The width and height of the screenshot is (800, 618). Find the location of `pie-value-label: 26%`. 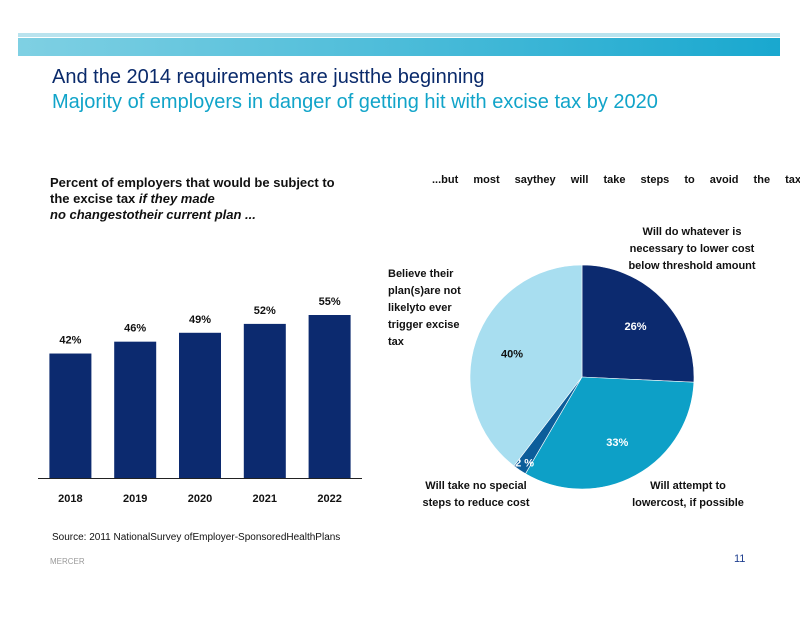

pie-value-label: 26% is located at coordinates (635, 327).